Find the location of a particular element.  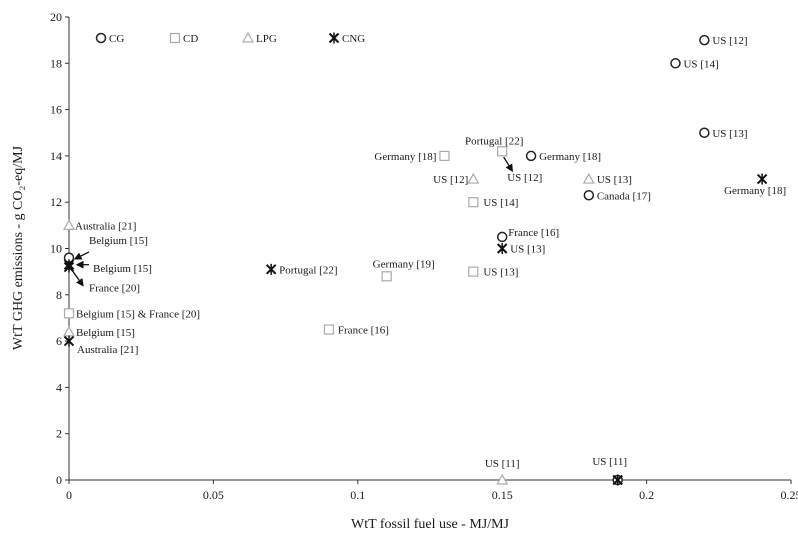

x-axis-label: WtT fossil fuel use - MJ/MJ is located at coordinates (430, 524).